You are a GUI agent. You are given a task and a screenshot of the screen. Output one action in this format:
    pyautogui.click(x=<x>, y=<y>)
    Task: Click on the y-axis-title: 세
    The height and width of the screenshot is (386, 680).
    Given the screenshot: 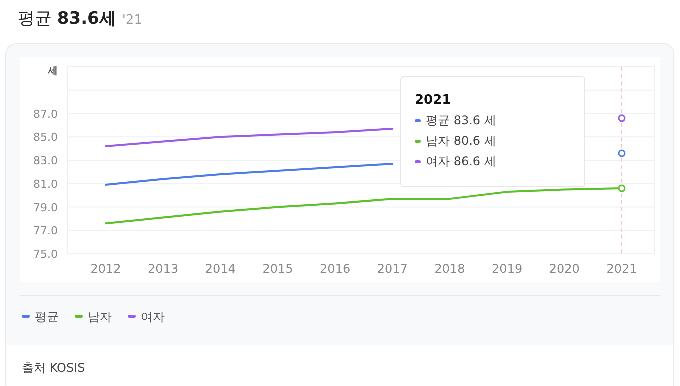 What is the action you would take?
    pyautogui.click(x=52, y=71)
    